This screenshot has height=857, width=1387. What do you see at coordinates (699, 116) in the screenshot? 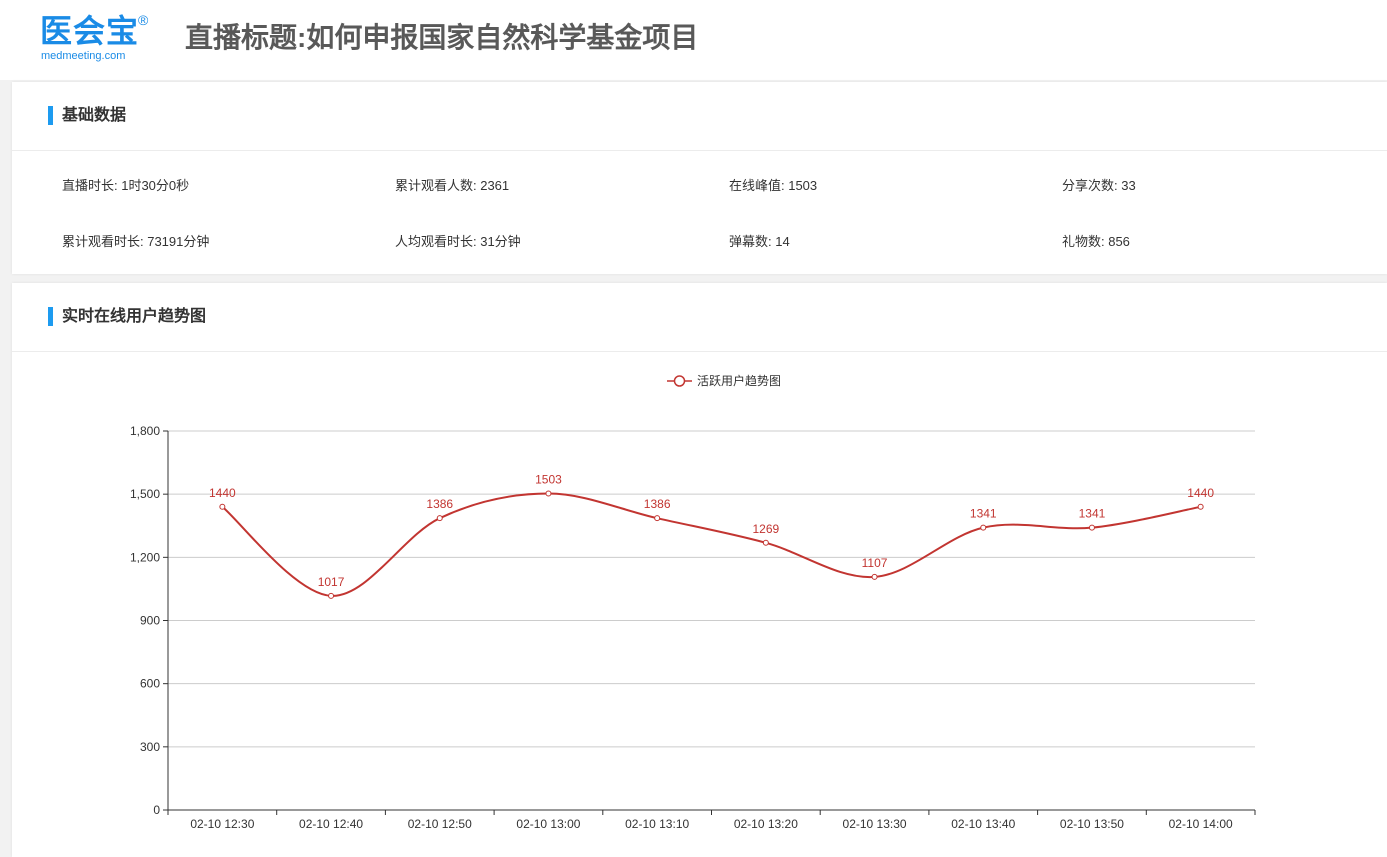
I see `basic-data-header: 基础数据` at bounding box center [699, 116].